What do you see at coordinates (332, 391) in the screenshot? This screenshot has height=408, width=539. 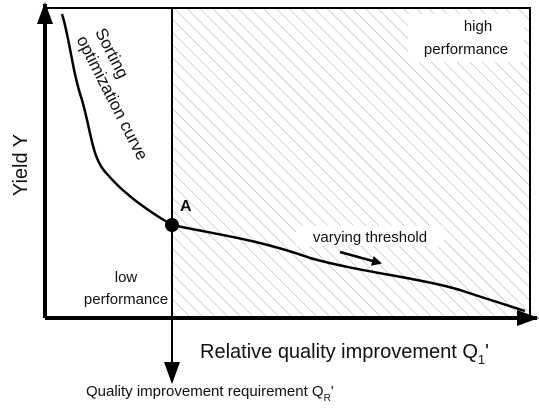 I see `req-label-suffix: '` at bounding box center [332, 391].